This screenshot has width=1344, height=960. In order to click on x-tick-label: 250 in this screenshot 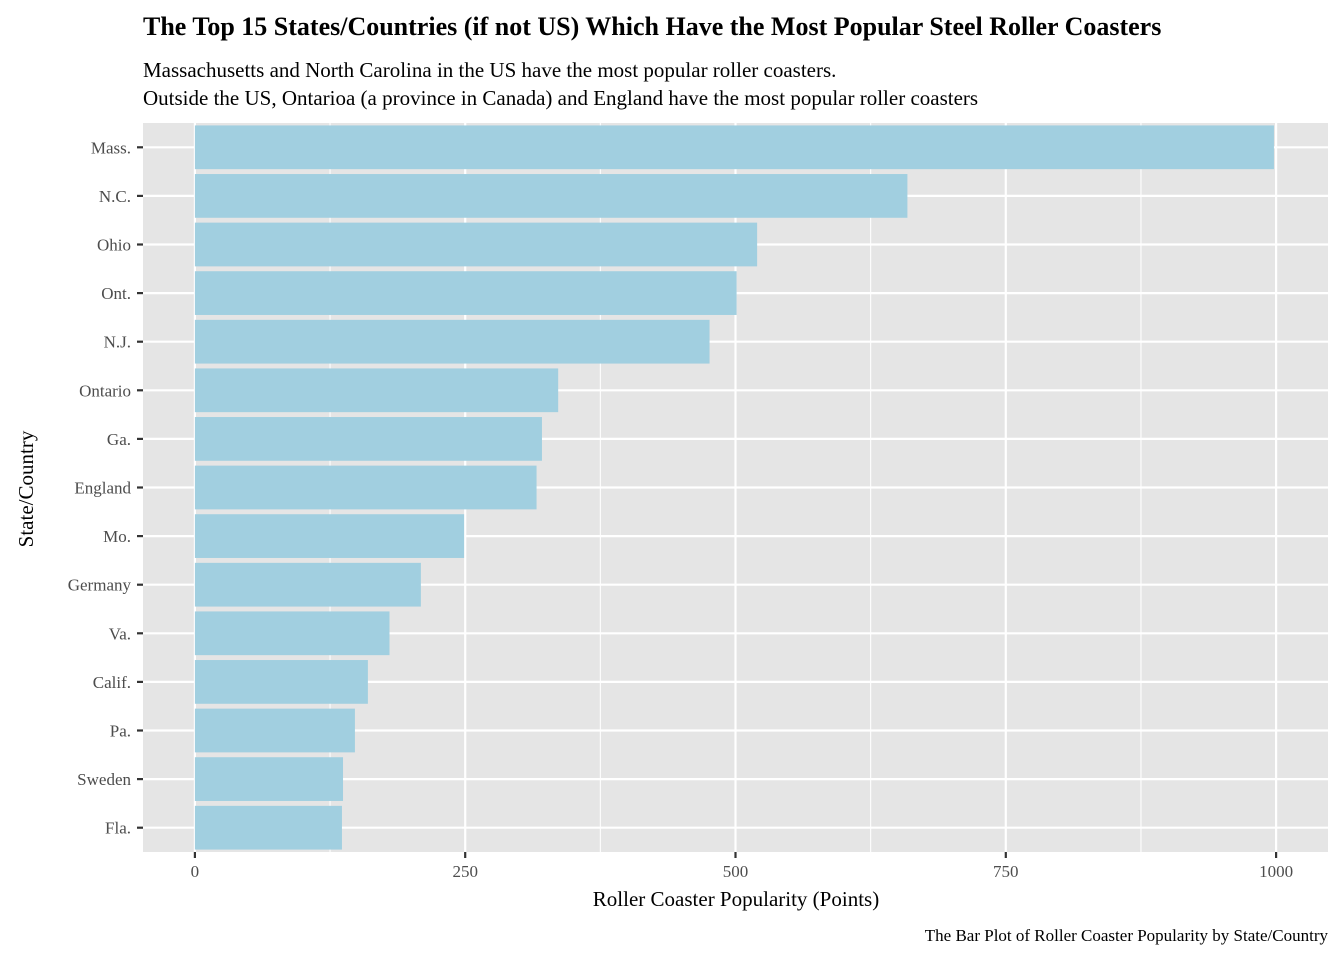, I will do `click(465, 871)`.